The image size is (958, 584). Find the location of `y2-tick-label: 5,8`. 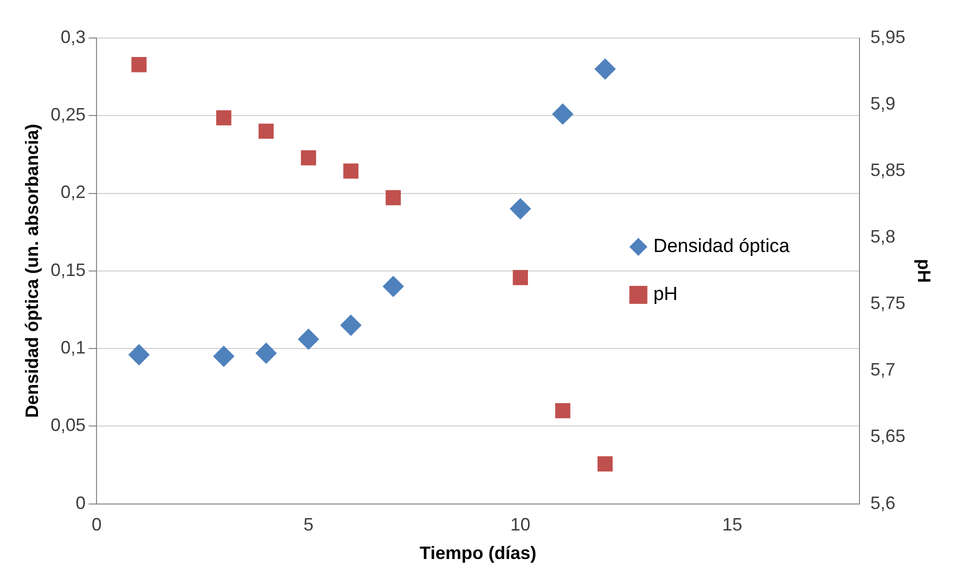

y2-tick-label: 5,8 is located at coordinates (883, 236).